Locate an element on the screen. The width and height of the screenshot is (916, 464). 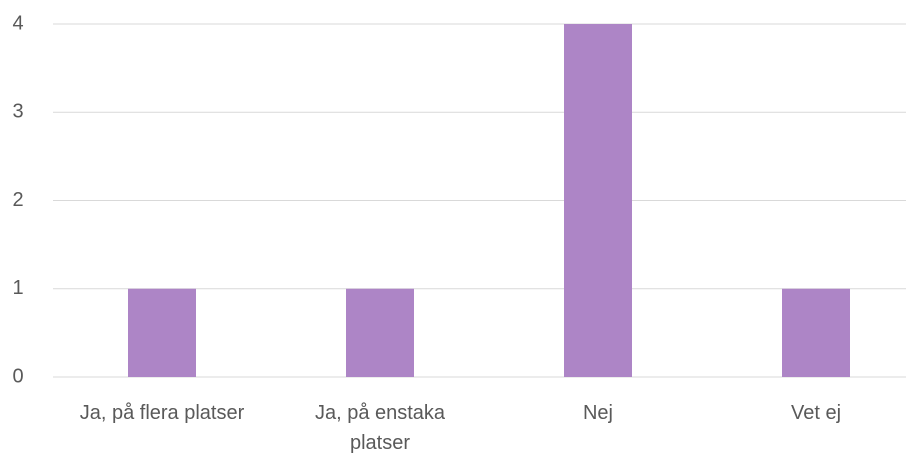
y-tick-label: 1 is located at coordinates (17, 288).